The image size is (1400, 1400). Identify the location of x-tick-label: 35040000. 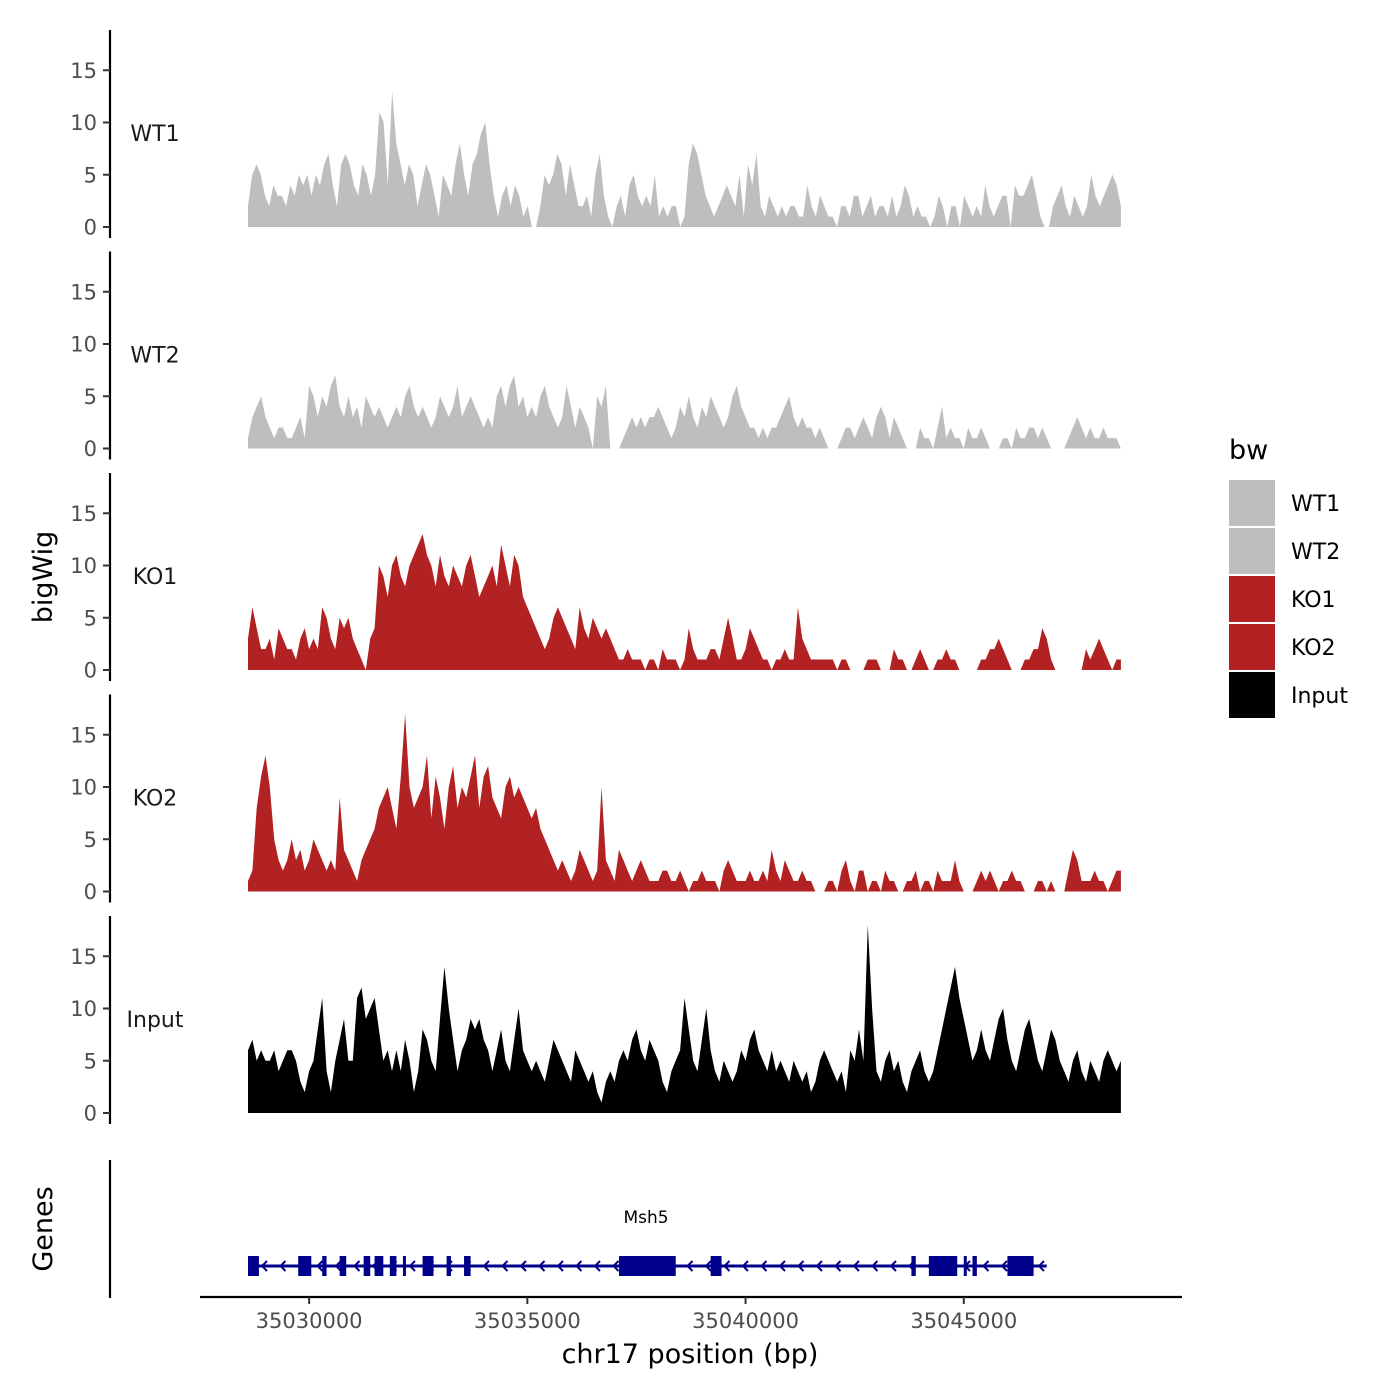
(745, 1321).